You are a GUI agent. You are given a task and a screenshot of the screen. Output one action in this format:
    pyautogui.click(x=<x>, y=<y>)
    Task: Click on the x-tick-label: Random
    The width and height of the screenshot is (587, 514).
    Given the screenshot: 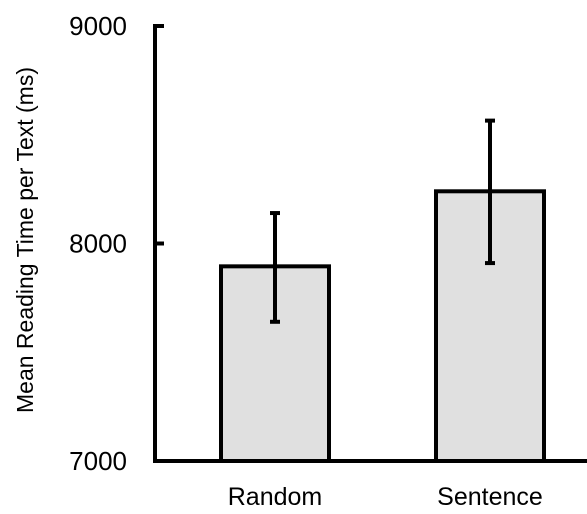 What is the action you would take?
    pyautogui.click(x=275, y=497)
    